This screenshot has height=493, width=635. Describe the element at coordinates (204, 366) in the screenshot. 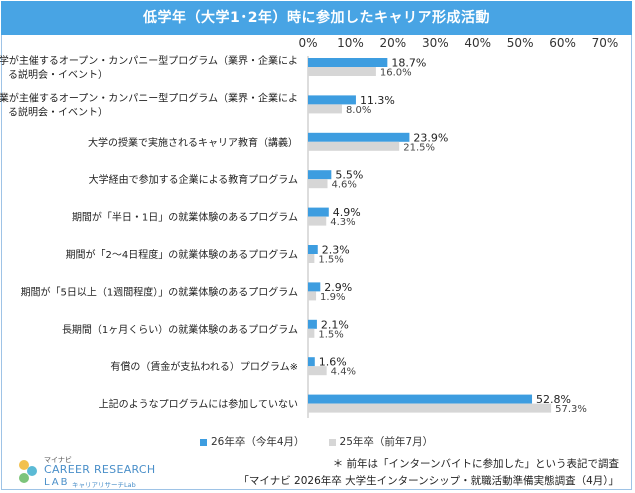

I see `category-label: 有償の（賃金が支払われる）プログラム※` at that location.